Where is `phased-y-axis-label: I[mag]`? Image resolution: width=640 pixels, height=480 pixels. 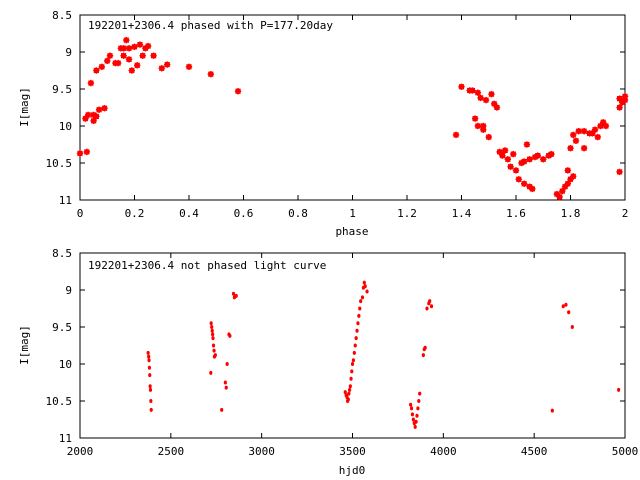
phased-y-axis-label: I[mag] is located at coordinates (24, 107).